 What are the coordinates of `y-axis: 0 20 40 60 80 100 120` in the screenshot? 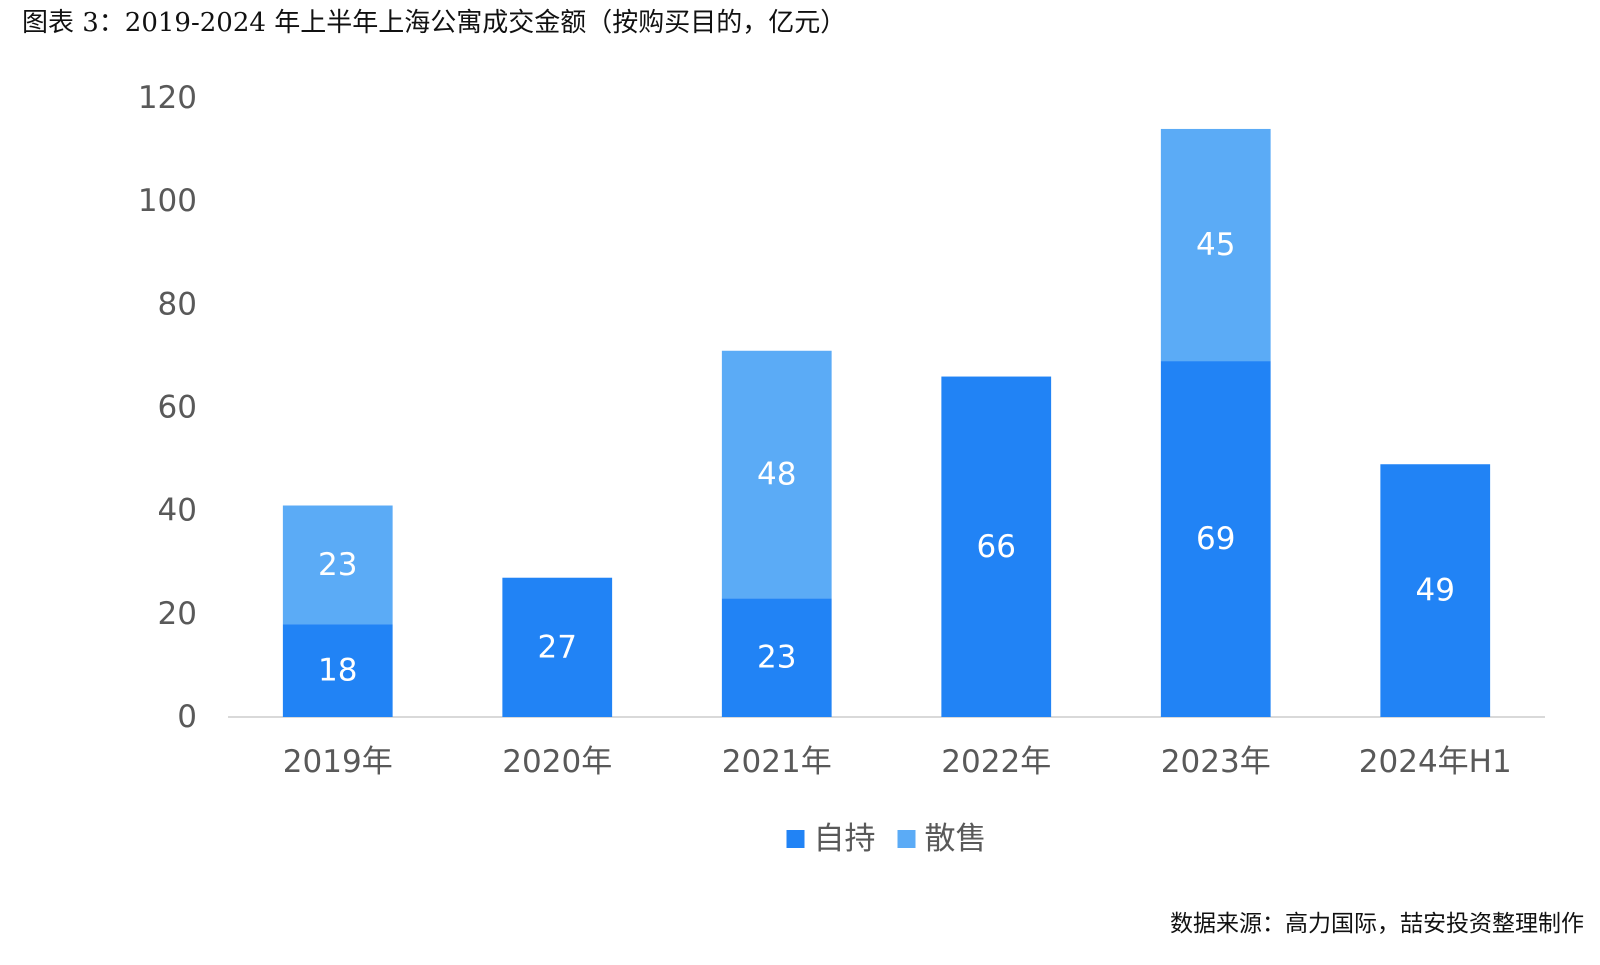 It's located at (167, 407).